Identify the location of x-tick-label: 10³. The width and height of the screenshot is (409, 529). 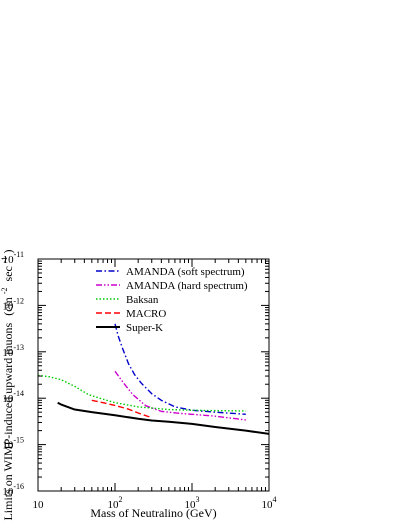
(192, 503).